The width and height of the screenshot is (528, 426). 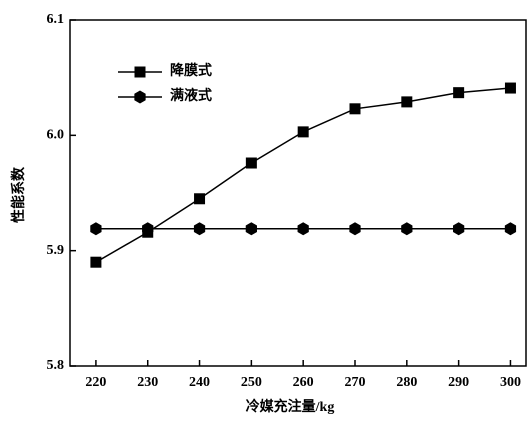 I want to click on x-tick-label: 220, so click(x=95, y=382).